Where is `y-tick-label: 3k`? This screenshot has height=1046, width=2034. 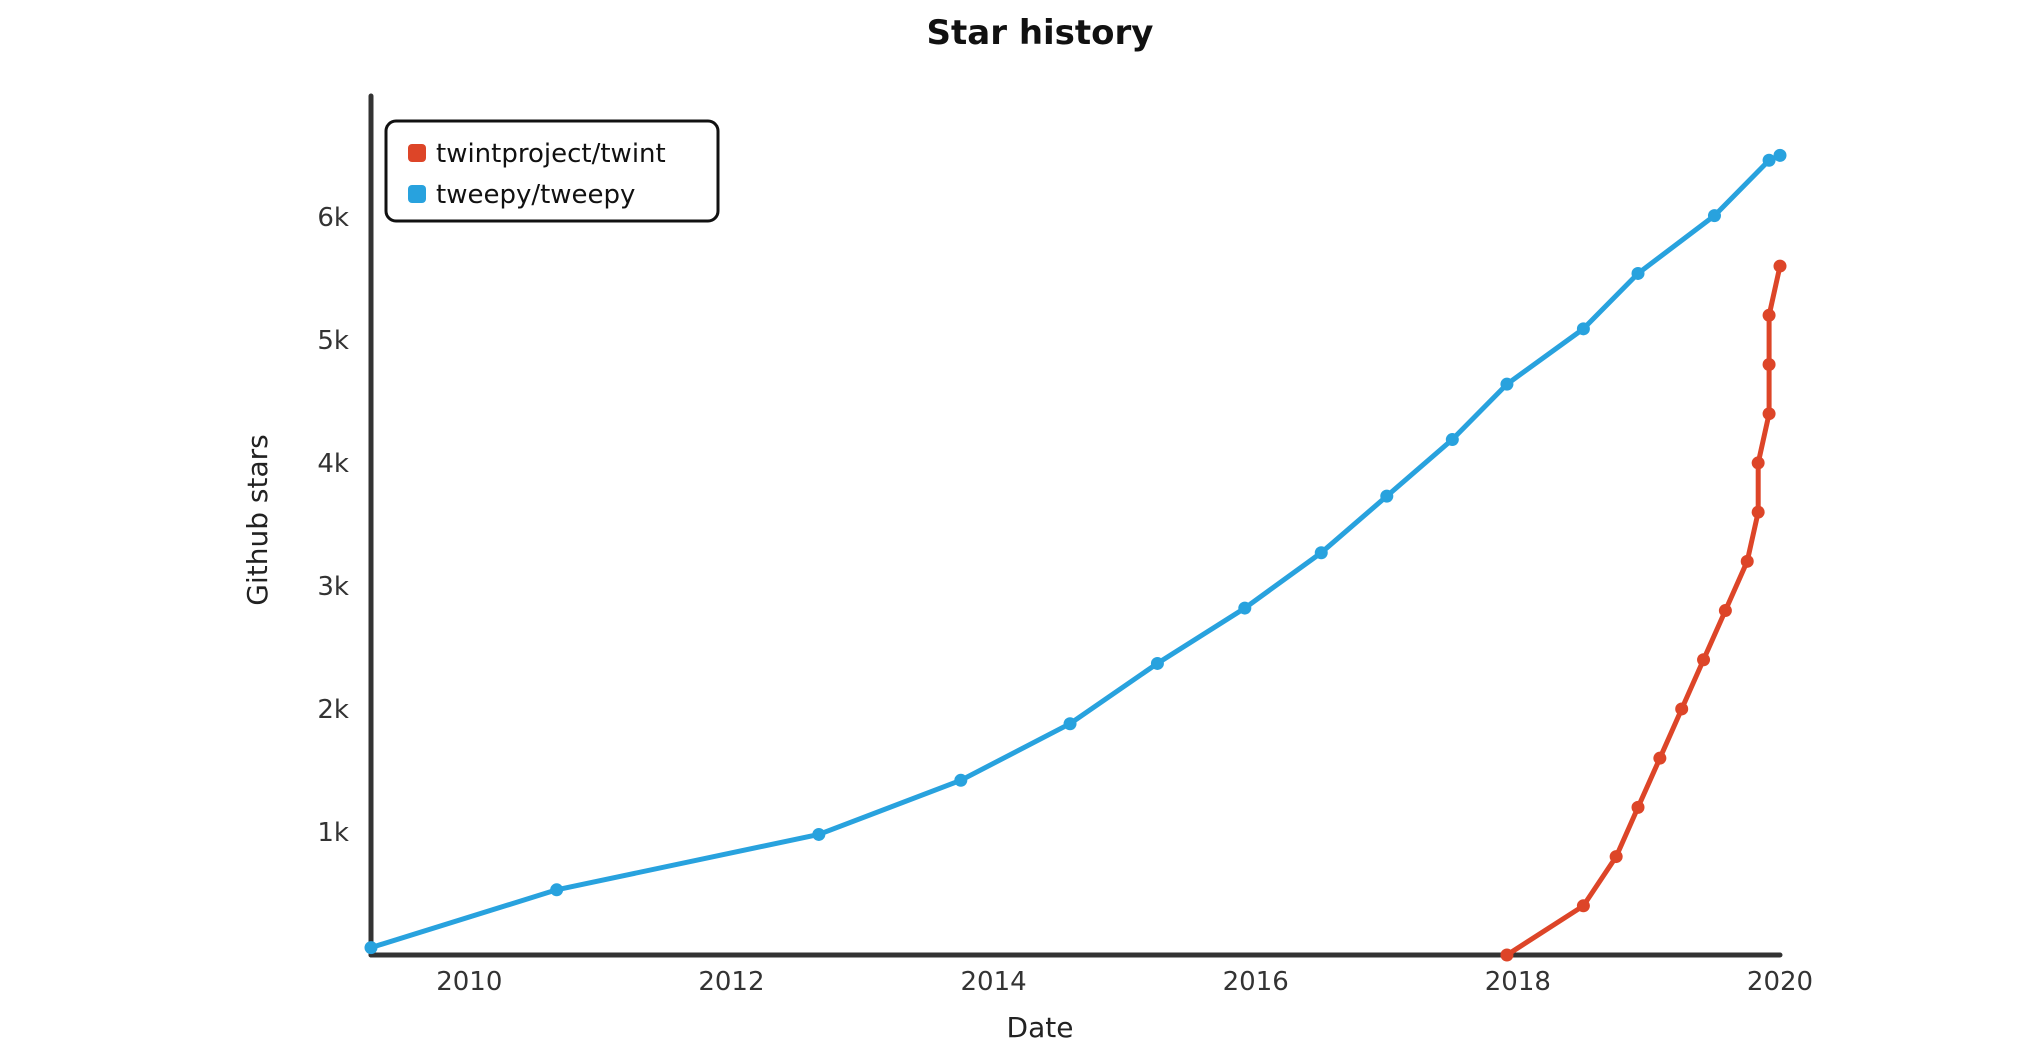 y-tick-label: 3k is located at coordinates (333, 587).